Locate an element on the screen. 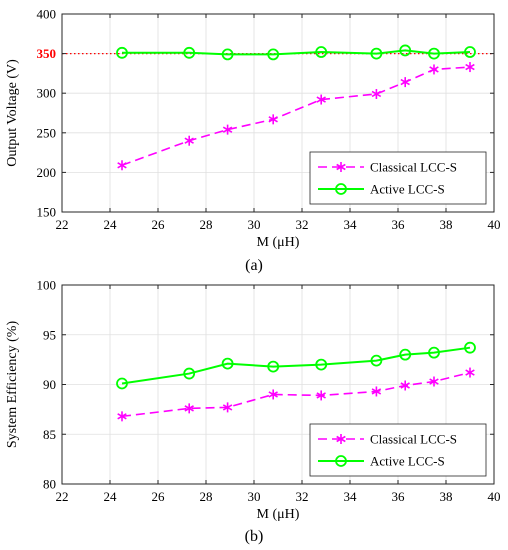 This screenshot has height=550, width=508. chart-2-legend-label: Classical LCC-S is located at coordinates (413, 439).